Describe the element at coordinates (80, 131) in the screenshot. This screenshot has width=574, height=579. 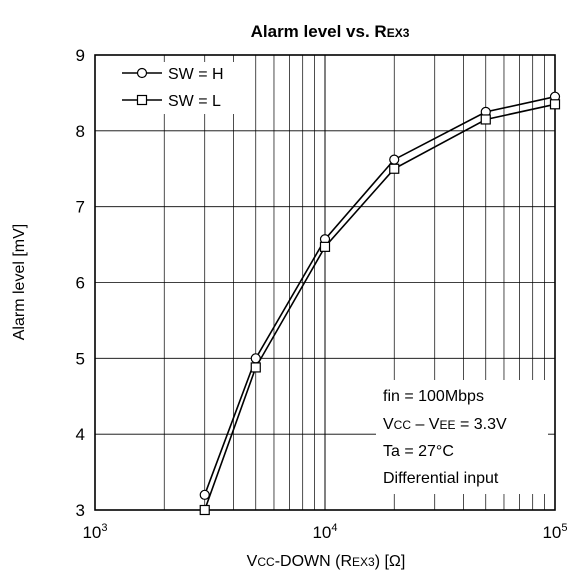
I see `y-tick-label: 8` at that location.